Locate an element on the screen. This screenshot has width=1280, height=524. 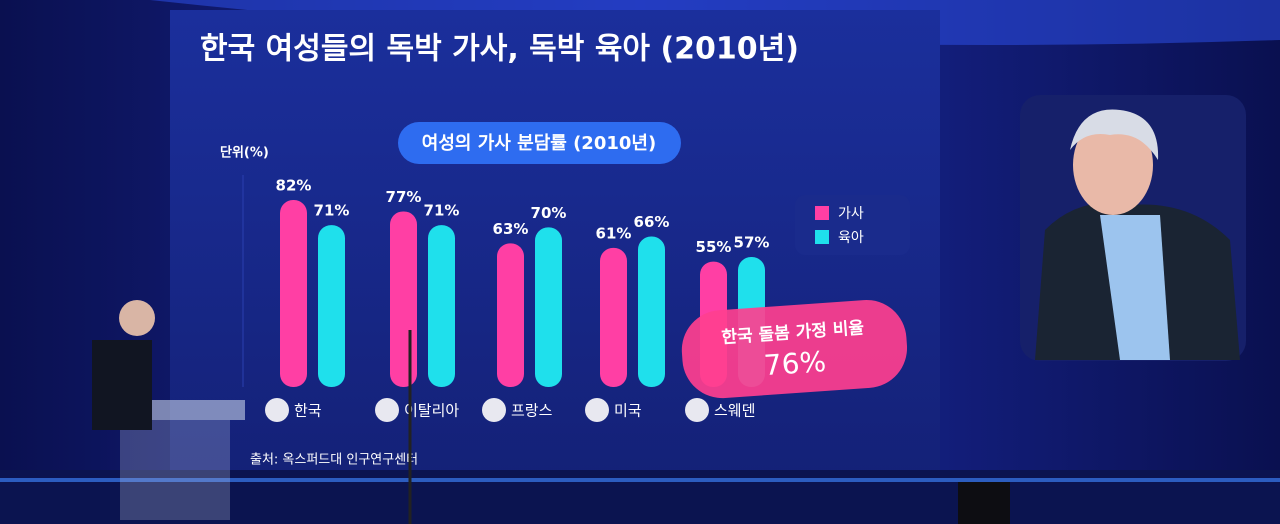
value-label: 61% is located at coordinates (614, 233).